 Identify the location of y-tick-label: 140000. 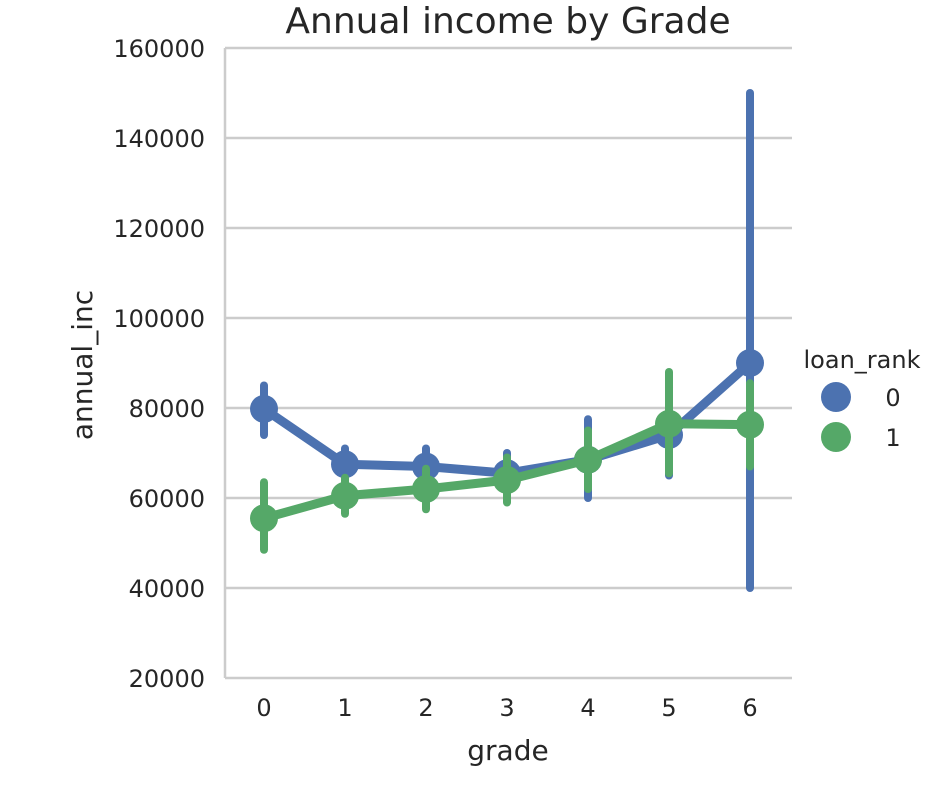
(159, 139).